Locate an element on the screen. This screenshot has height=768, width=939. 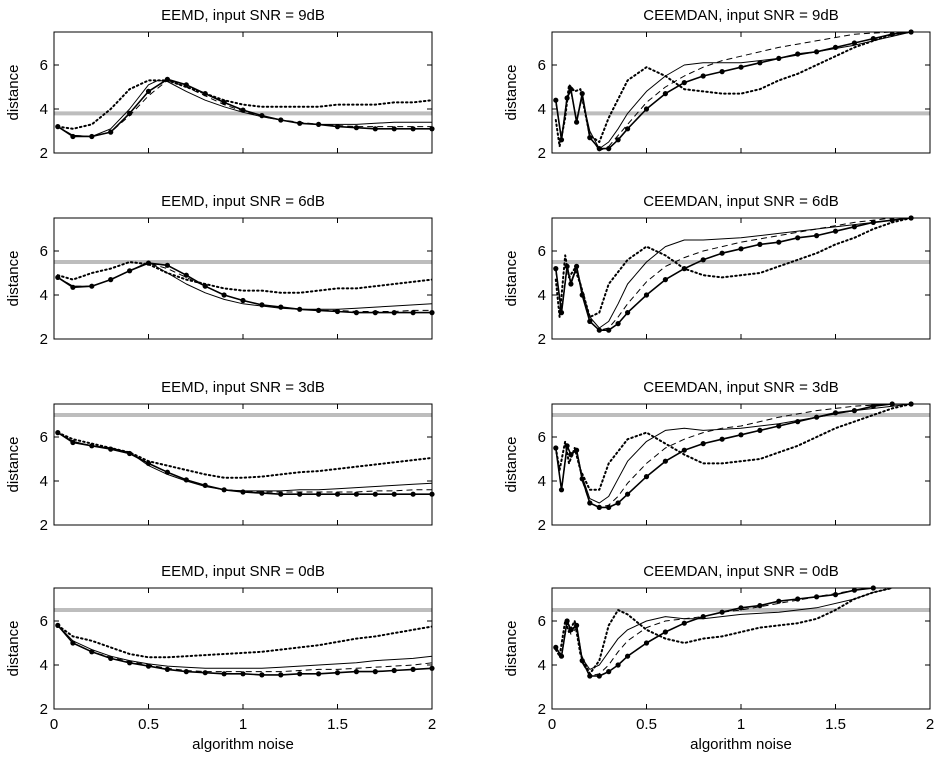
subplot-1: 2 4 6 EEMD, input SNR = 9dB distance is located at coordinates (220, 84).